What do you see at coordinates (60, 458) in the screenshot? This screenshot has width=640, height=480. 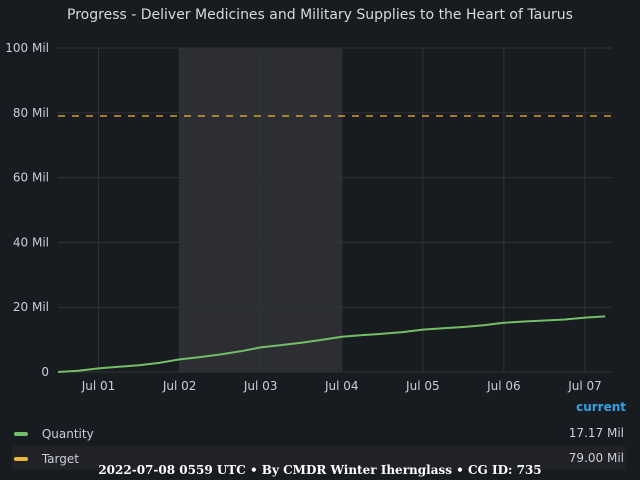 I see `legend-label-target: Target` at bounding box center [60, 458].